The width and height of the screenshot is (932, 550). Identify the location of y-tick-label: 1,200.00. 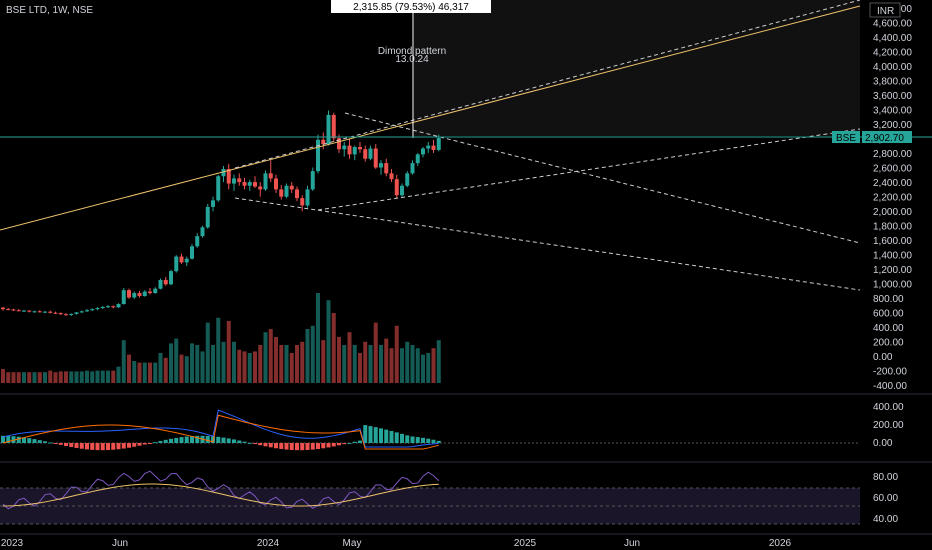
(892, 270).